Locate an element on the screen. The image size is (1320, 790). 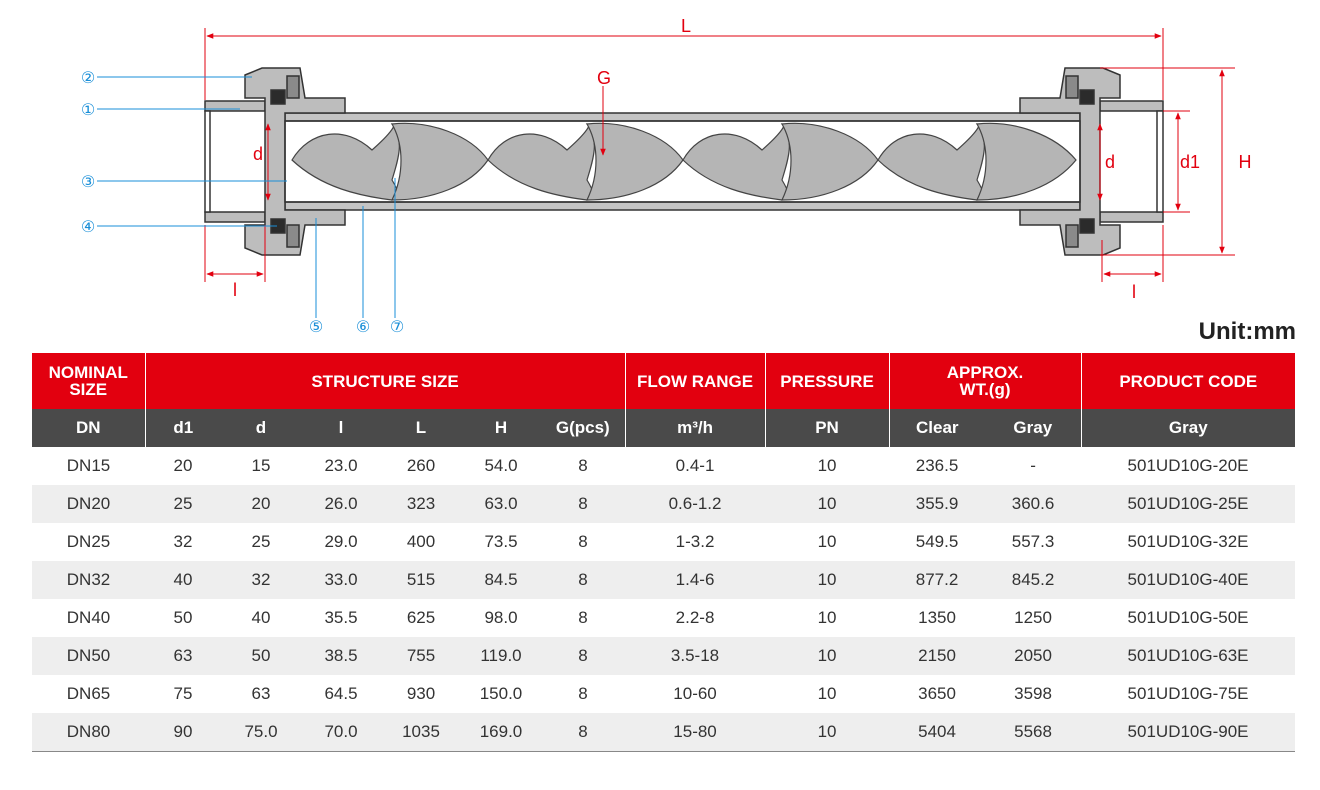
table-cell: 515 is located at coordinates (421, 580).